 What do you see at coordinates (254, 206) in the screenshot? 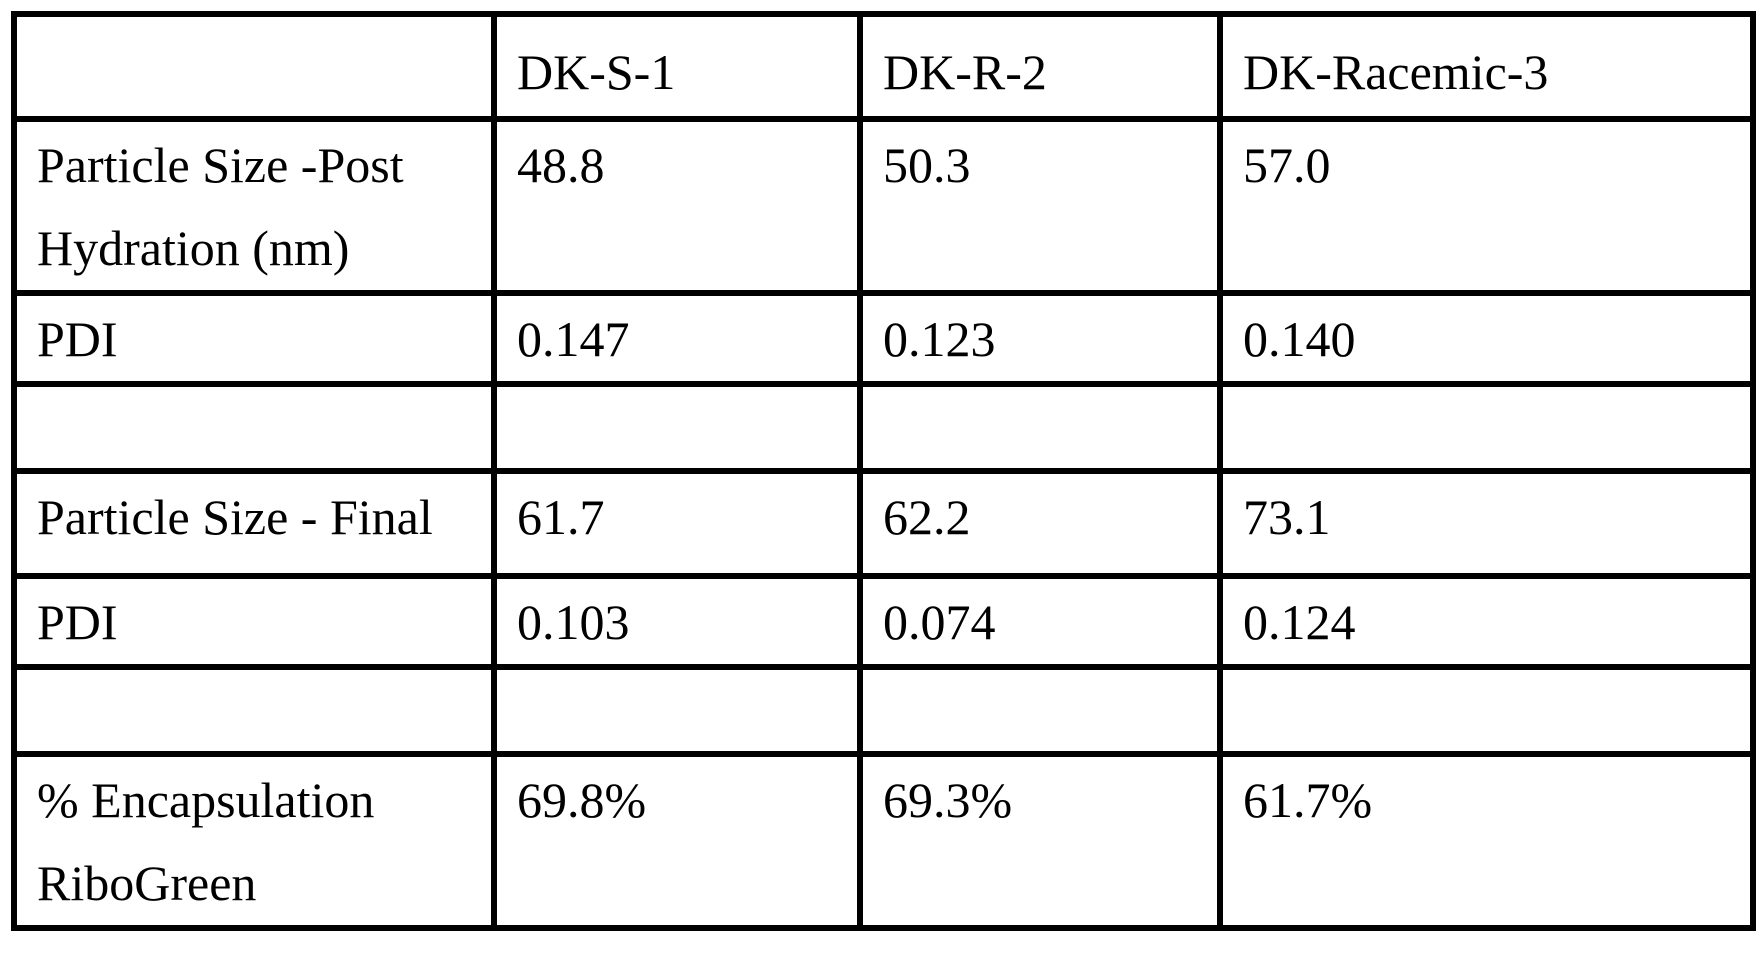
I see `row-label: Particle Size -Post Hydration (nm)` at bounding box center [254, 206].